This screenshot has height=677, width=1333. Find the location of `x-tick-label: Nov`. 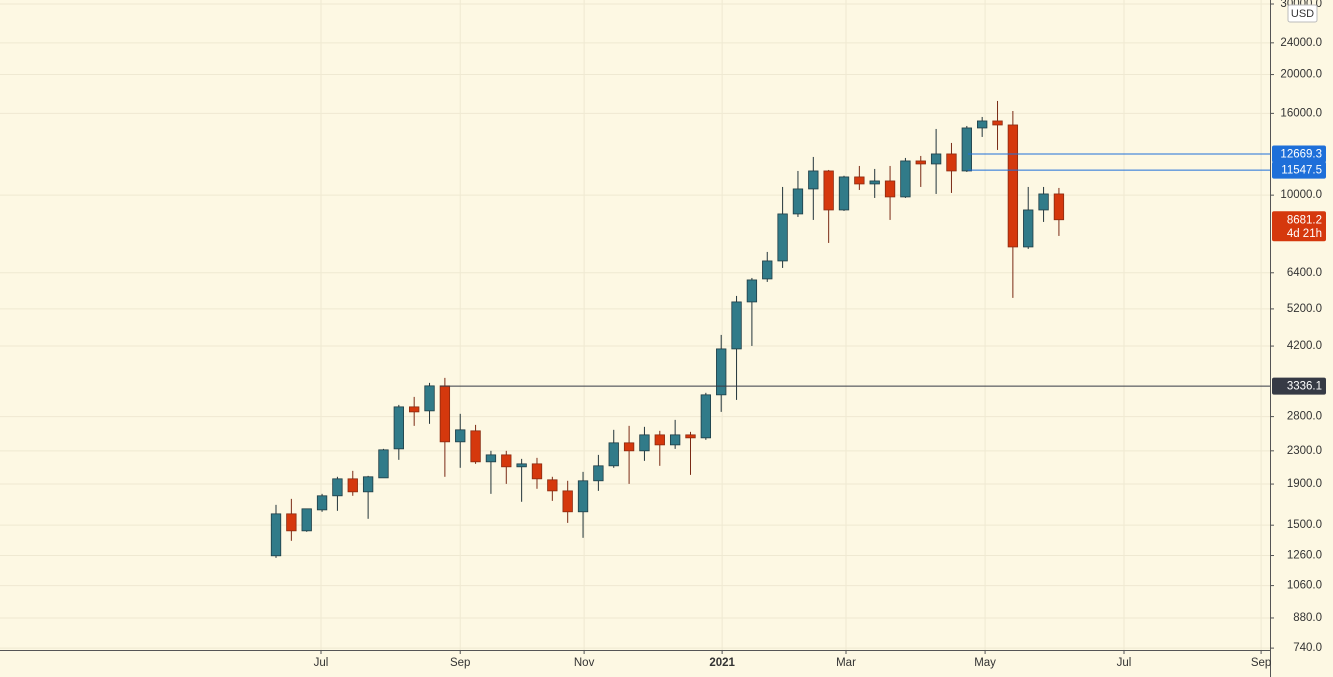

x-tick-label: Nov is located at coordinates (584, 663).